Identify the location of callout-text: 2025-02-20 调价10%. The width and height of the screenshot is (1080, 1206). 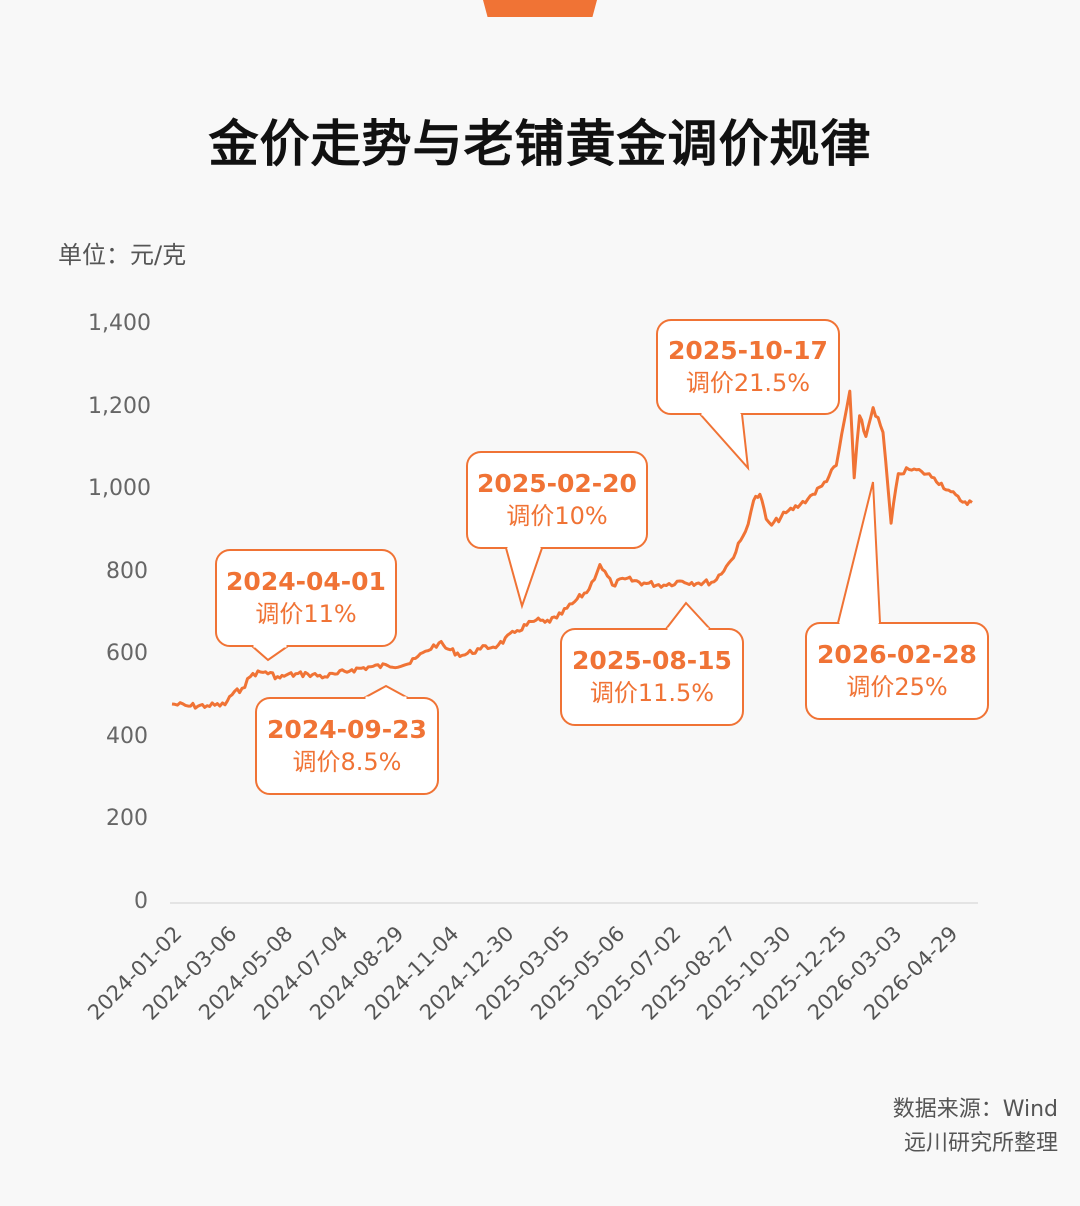
(557, 500).